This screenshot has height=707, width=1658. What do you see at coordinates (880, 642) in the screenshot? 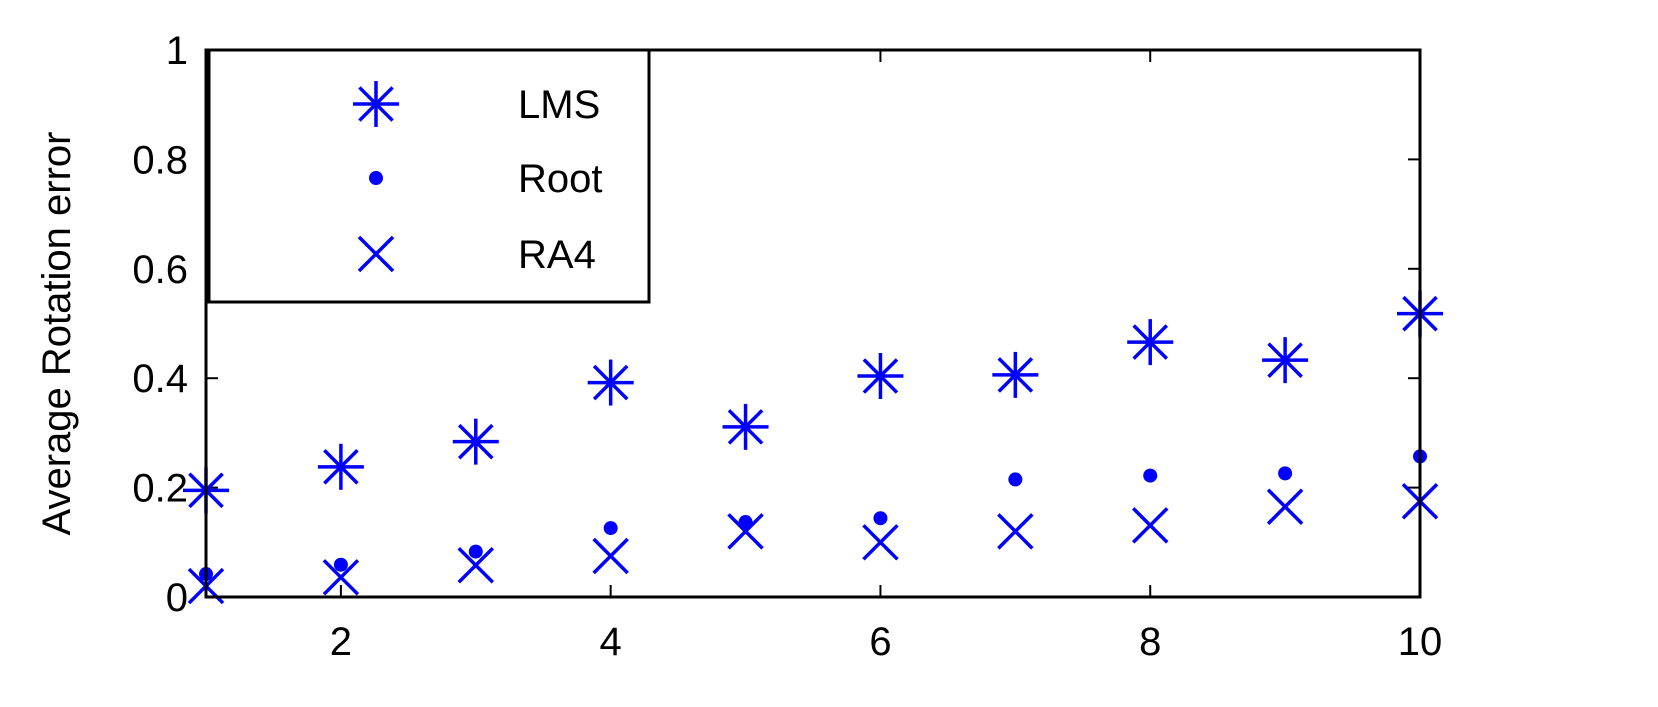
I see `x-tick-label: 6` at bounding box center [880, 642].